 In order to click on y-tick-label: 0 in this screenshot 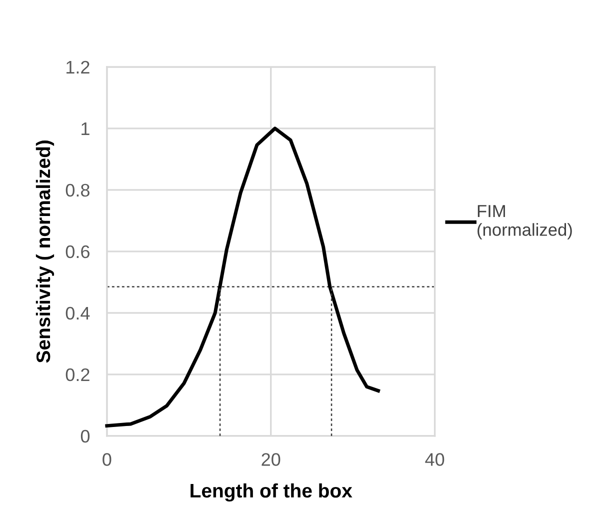, I will do `click(85, 436)`.